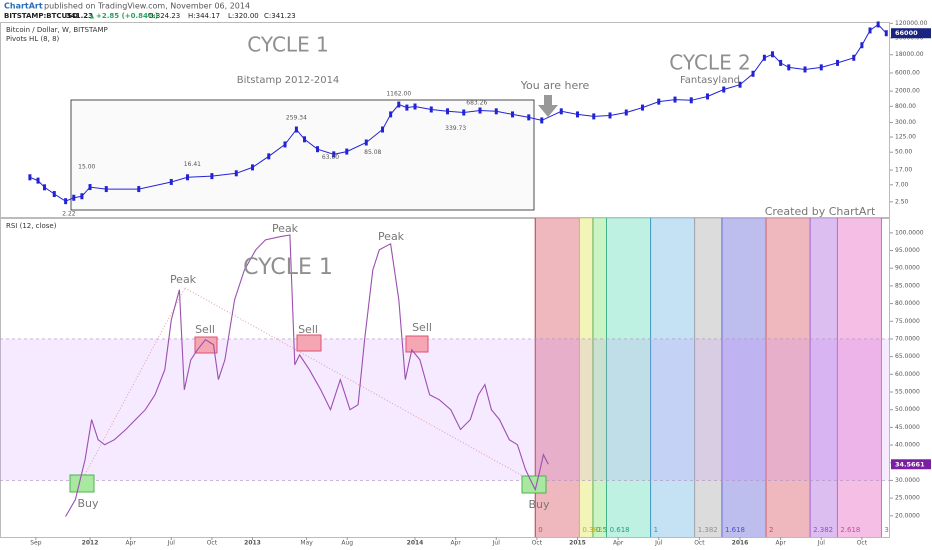 This screenshot has height=550, width=932. Describe the element at coordinates (910, 464) in the screenshot. I see `last-value-label: 34.5661` at that location.